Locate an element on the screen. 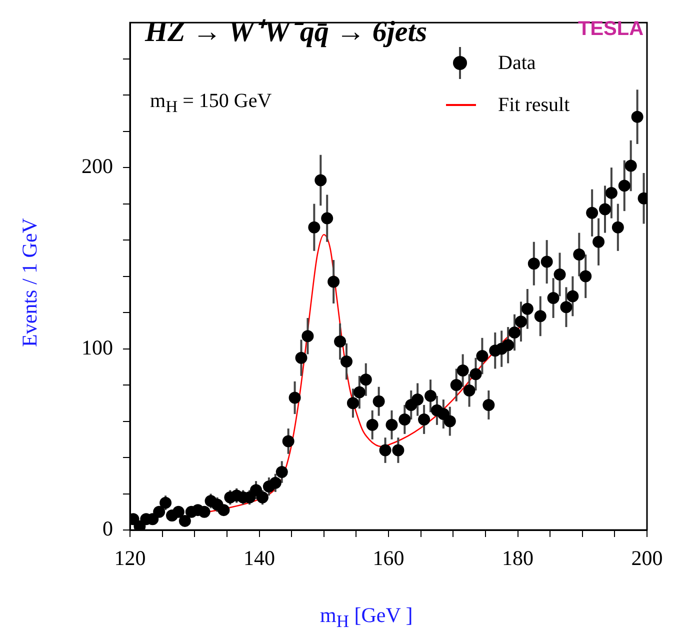  x-tick-label: 140 is located at coordinates (259, 558).